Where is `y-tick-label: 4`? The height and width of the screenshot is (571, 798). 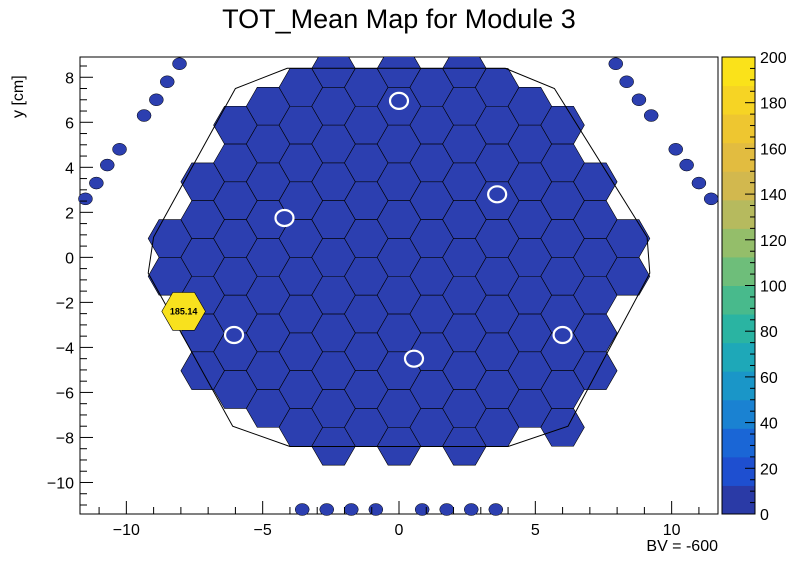
y-tick-label: 4 is located at coordinates (69, 168).